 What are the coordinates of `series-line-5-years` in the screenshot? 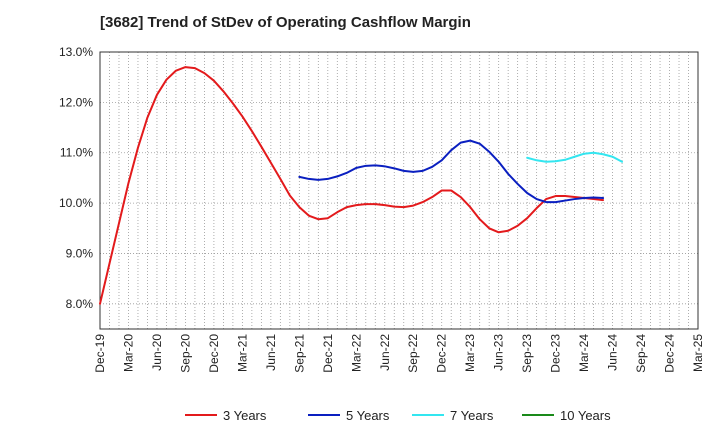 It's located at (451, 171).